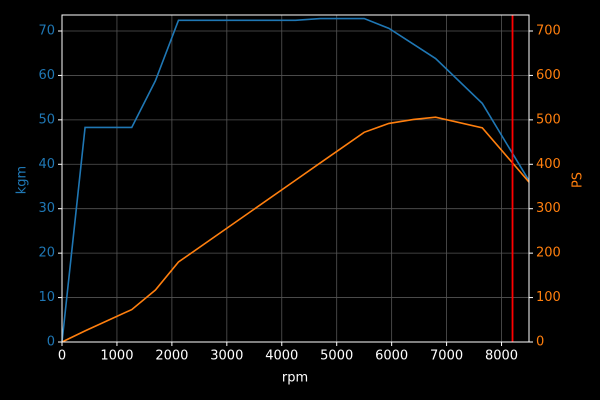 This screenshot has width=600, height=400. I want to click on y2-tick-label: 500, so click(548, 119).